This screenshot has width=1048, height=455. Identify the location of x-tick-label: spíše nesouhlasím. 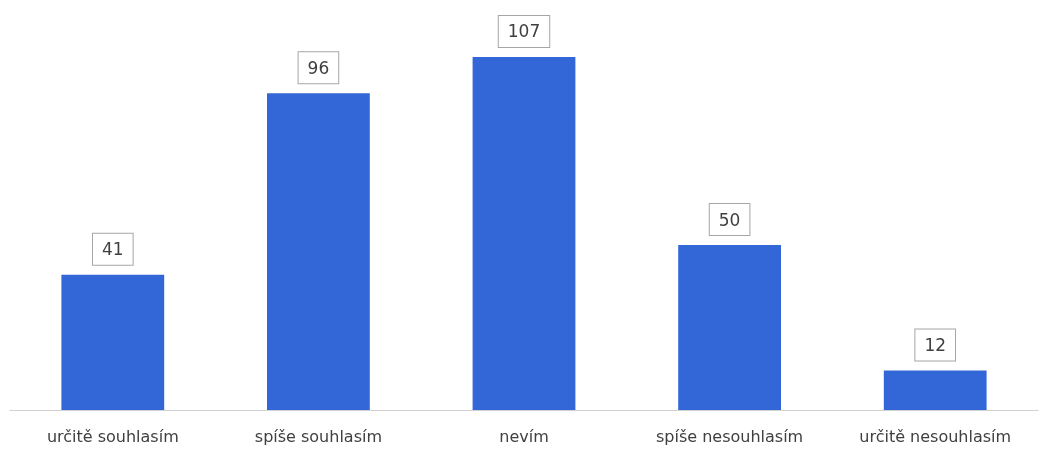
(729, 436).